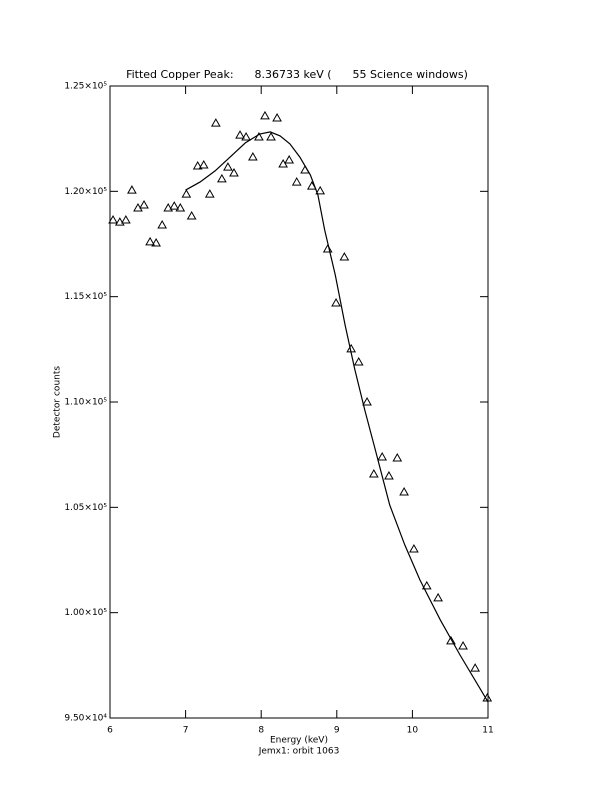 The image size is (612, 792). I want to click on x-tick-label: 10, so click(413, 731).